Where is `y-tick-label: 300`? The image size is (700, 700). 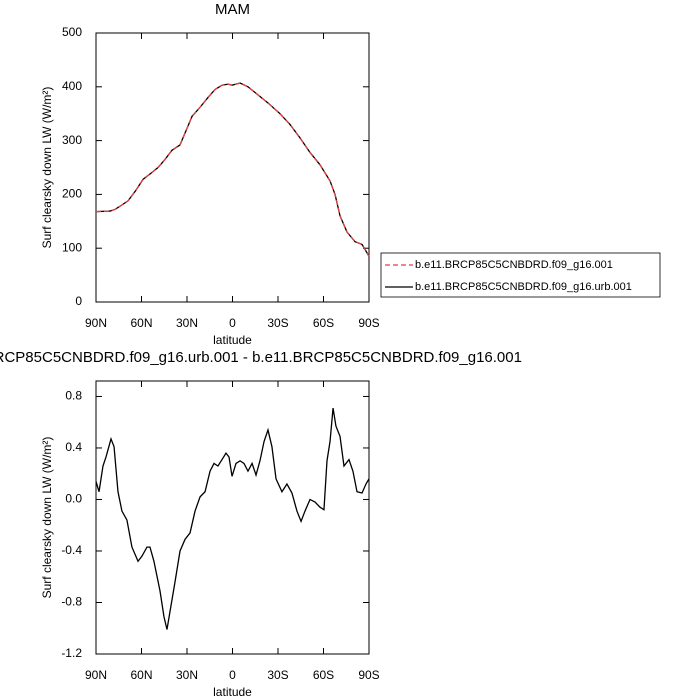
y-tick-label: 300 is located at coordinates (72, 140).